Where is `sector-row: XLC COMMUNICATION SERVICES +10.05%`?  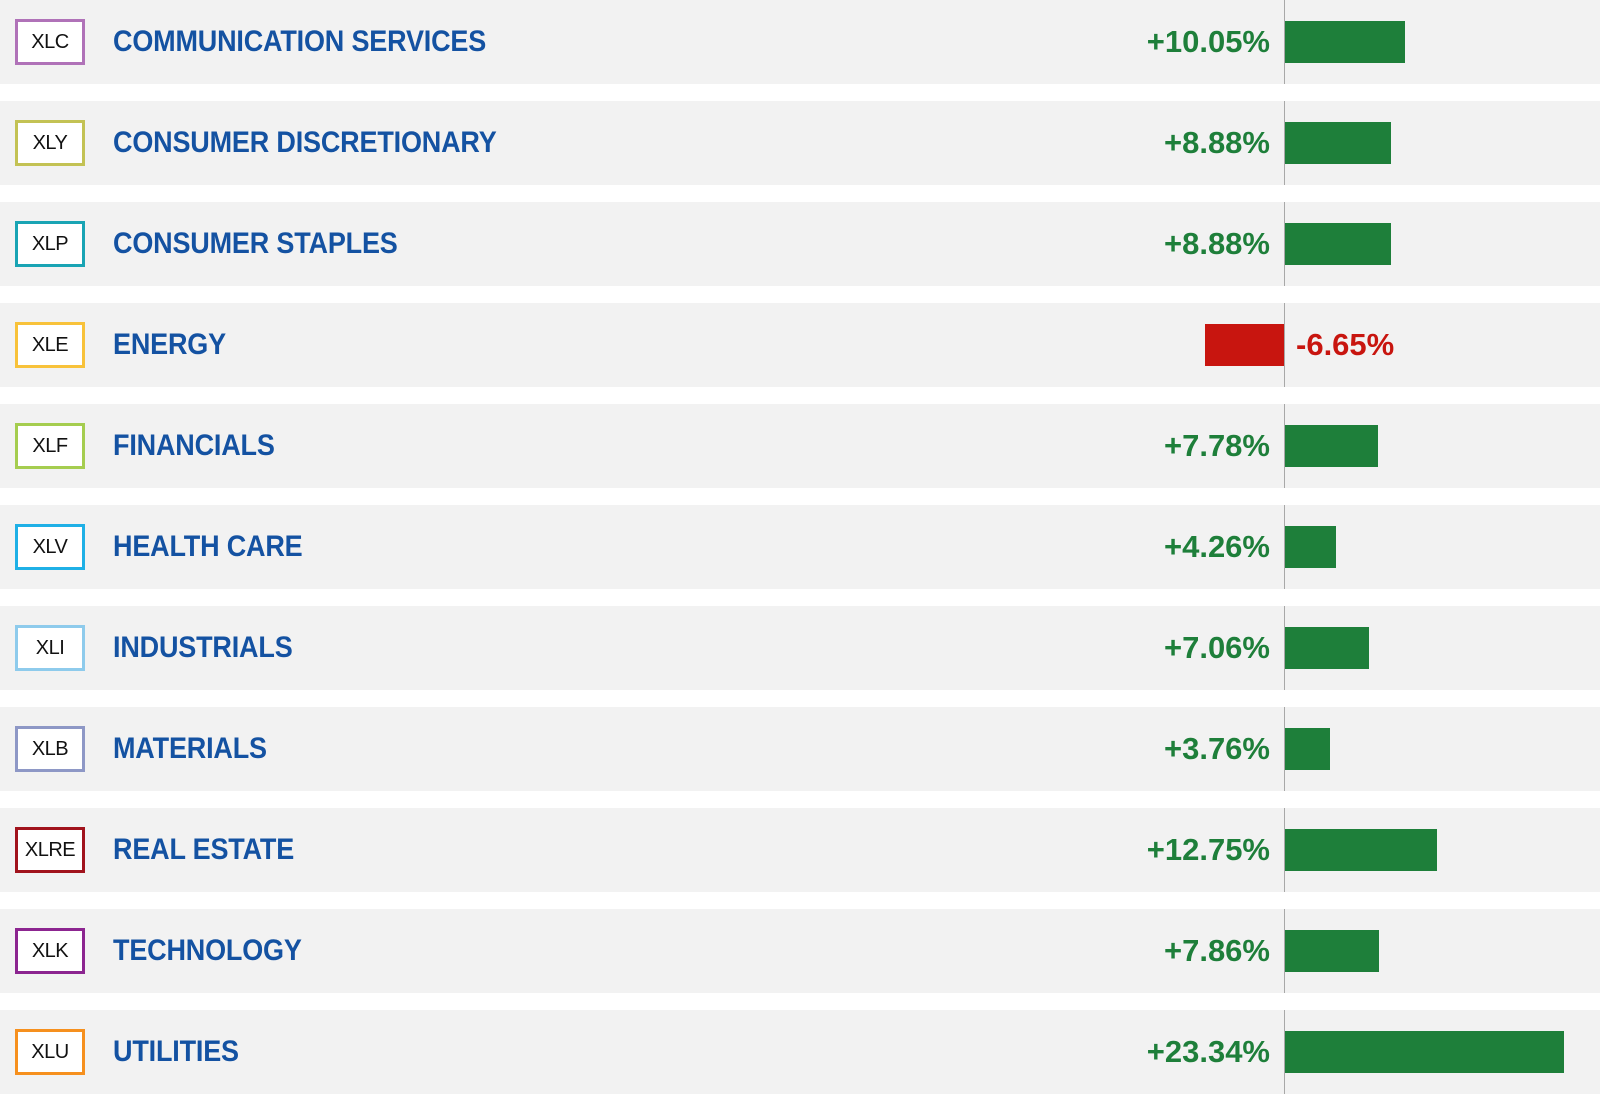 sector-row: XLC COMMUNICATION SERVICES +10.05% is located at coordinates (800, 42).